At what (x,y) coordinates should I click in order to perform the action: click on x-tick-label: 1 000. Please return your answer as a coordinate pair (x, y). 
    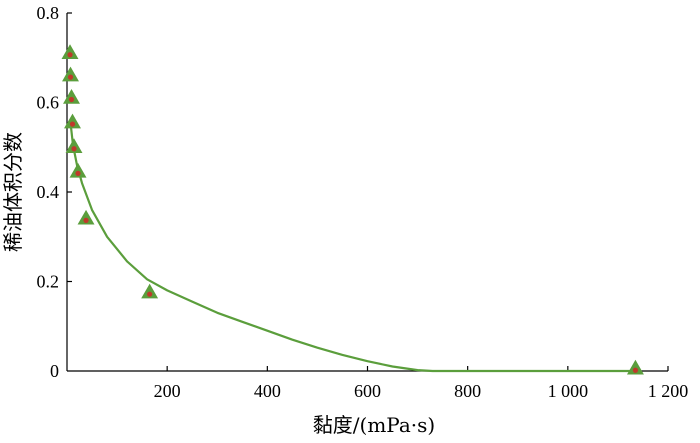
    Looking at the image, I should click on (568, 391).